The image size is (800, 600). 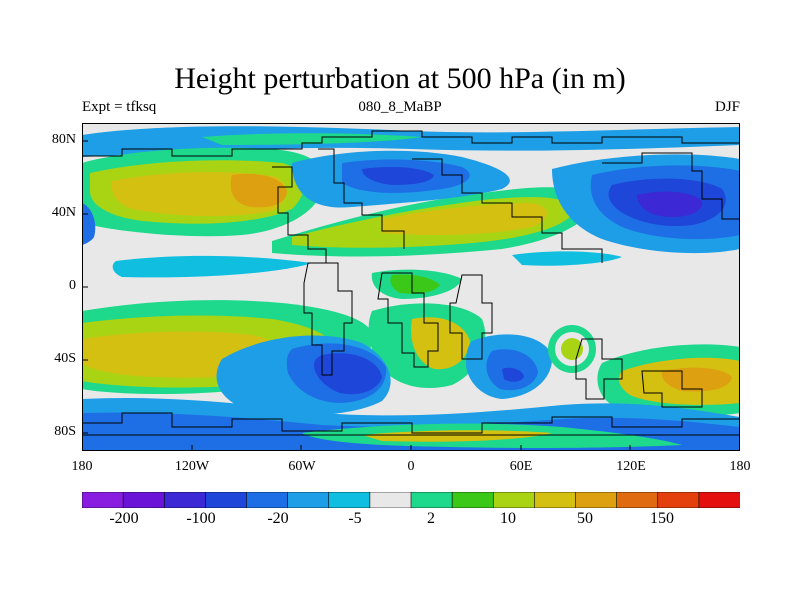 I want to click on colorbar-label-minus5: -5, so click(x=355, y=518).